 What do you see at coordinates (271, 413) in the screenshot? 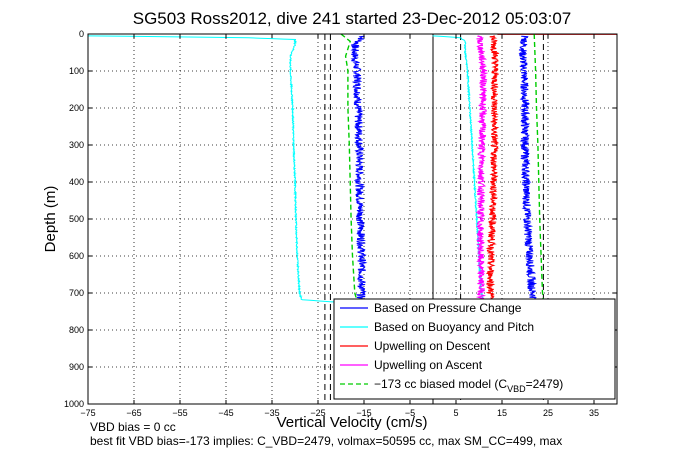
I see `x-tick-label: −35` at bounding box center [271, 413].